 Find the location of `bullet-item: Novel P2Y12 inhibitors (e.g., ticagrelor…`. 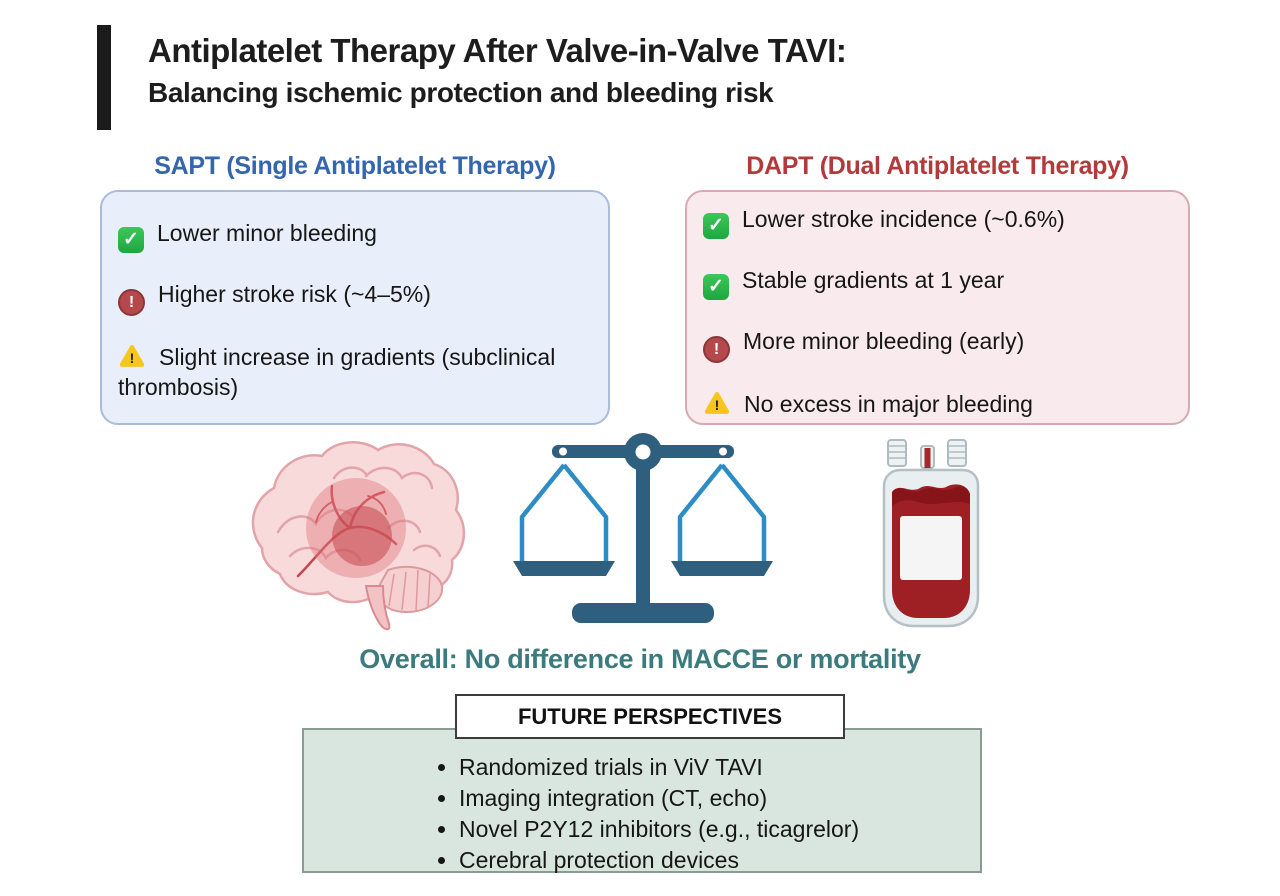

bullet-item: Novel P2Y12 inhibitors (e.g., ticagrelor… is located at coordinates (719, 829).